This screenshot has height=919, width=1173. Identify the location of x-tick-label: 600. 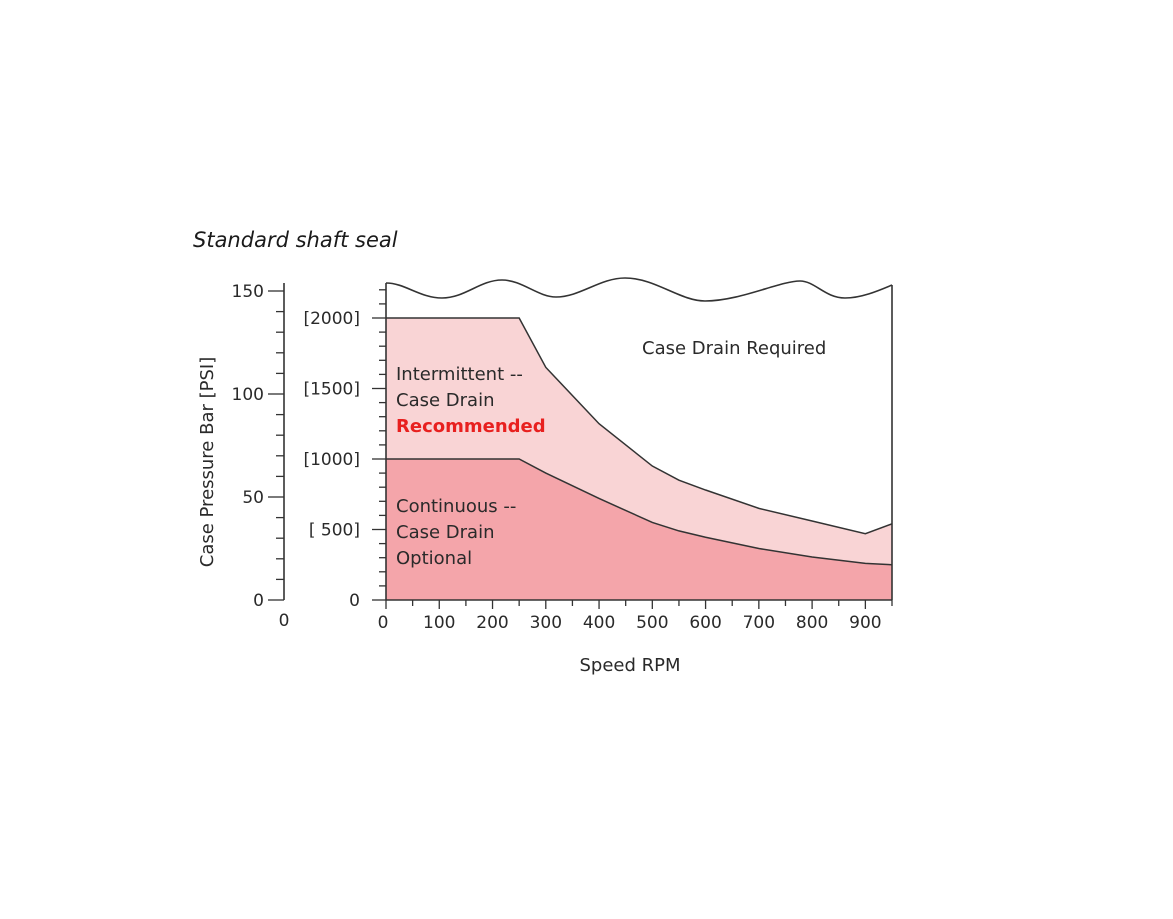
(705, 623).